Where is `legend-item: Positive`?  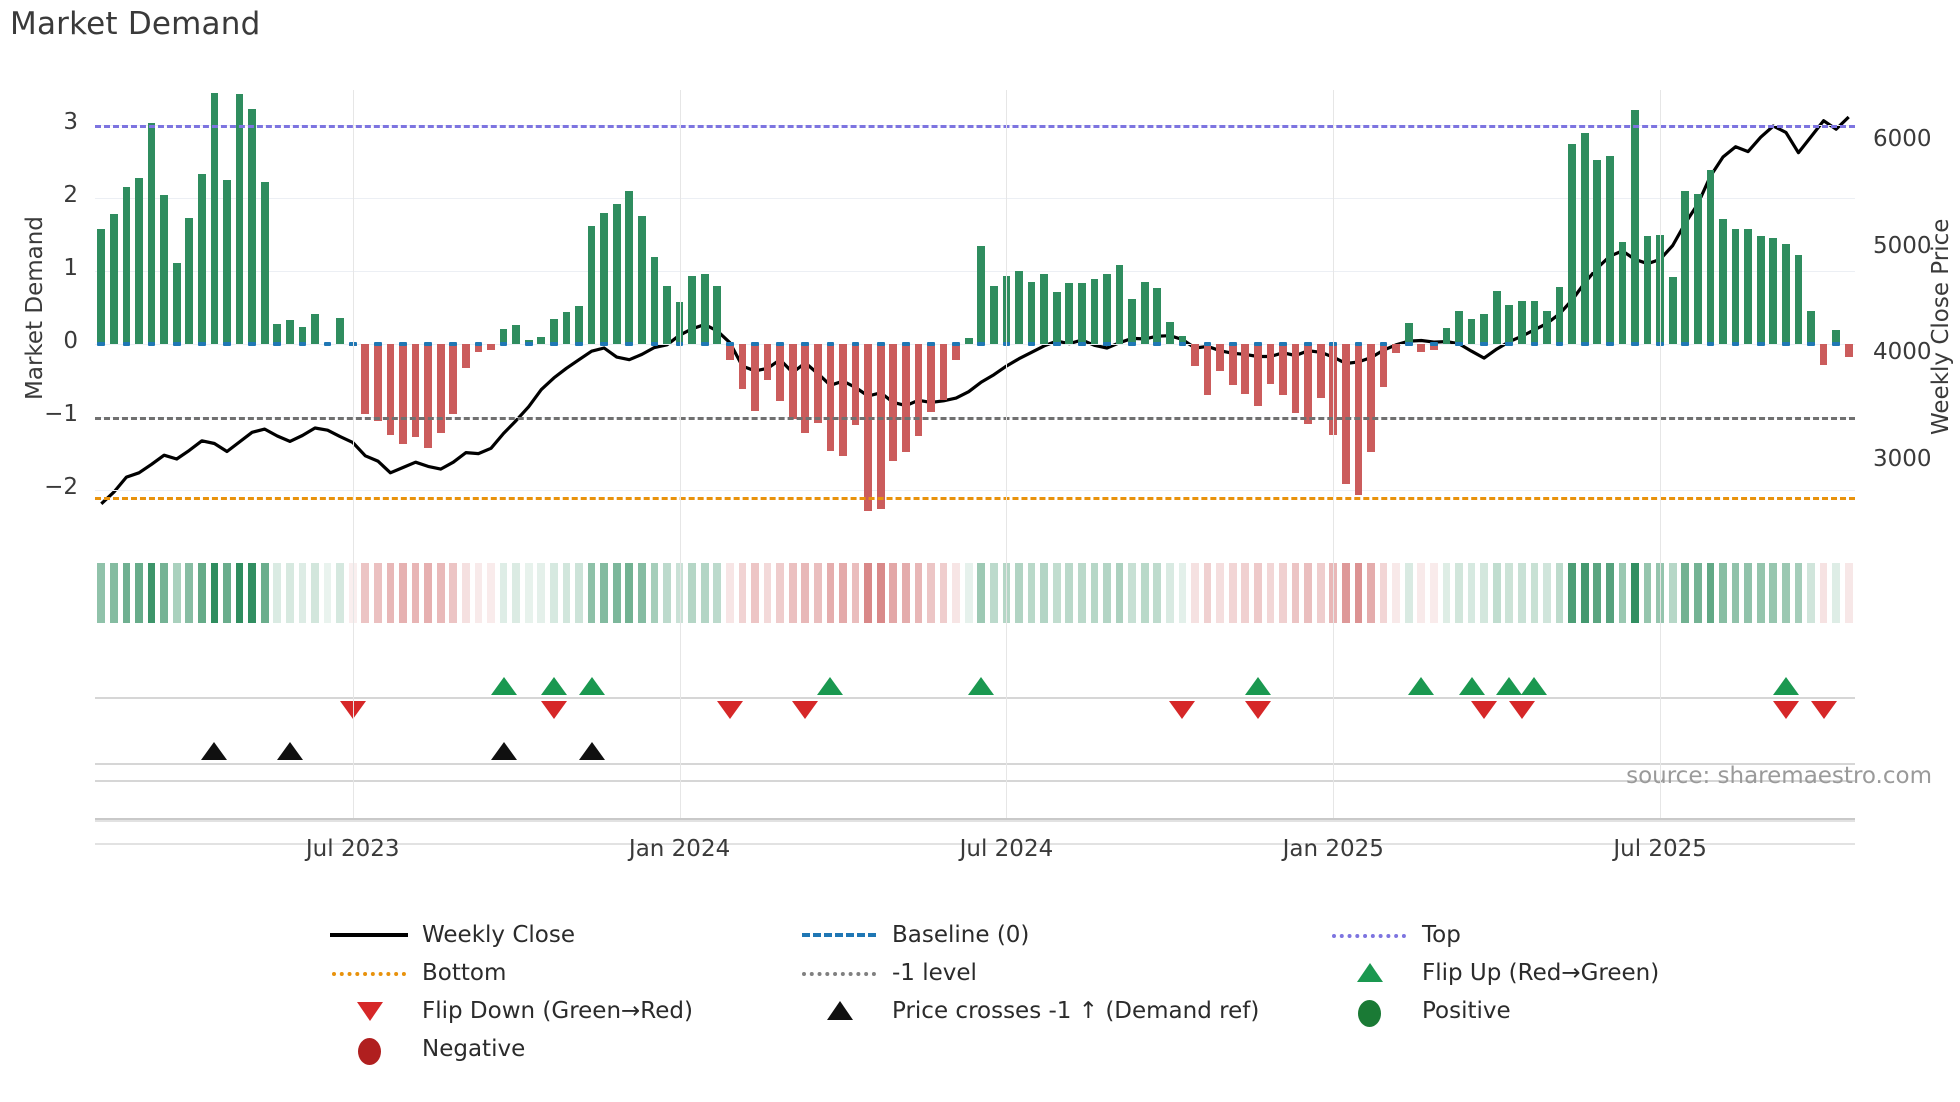
legend-item: Positive is located at coordinates (1420, 1011).